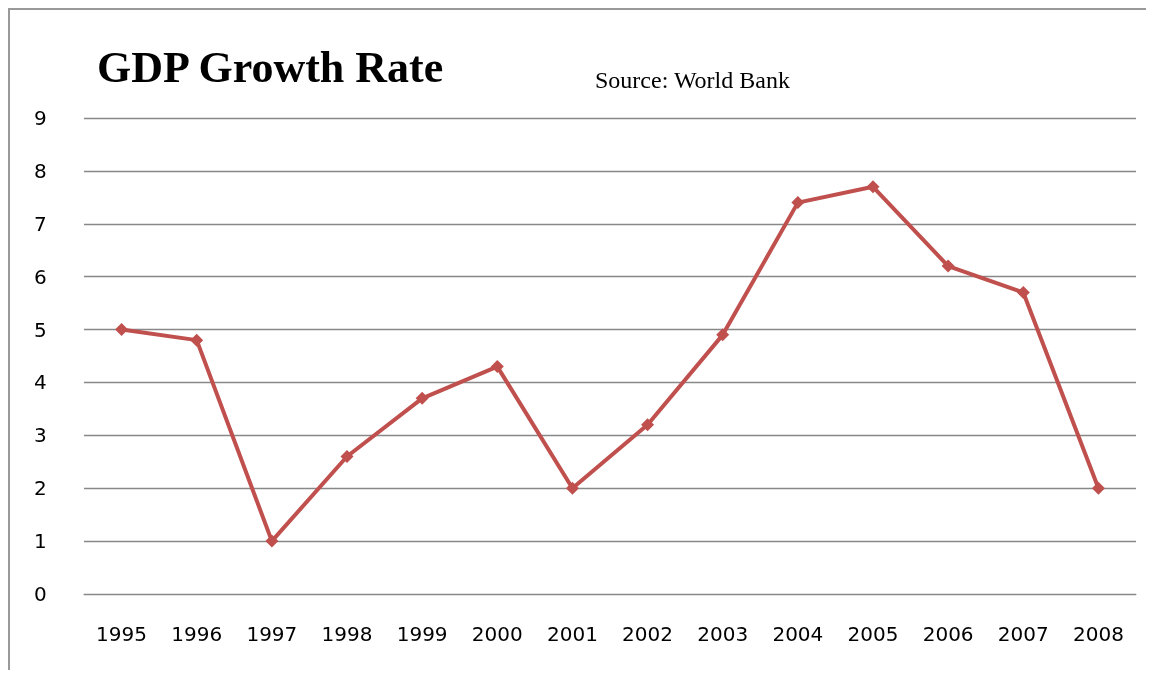 Image resolution: width=1152 pixels, height=676 pixels. What do you see at coordinates (572, 634) in the screenshot?
I see `x-tick-label: 2001` at bounding box center [572, 634].